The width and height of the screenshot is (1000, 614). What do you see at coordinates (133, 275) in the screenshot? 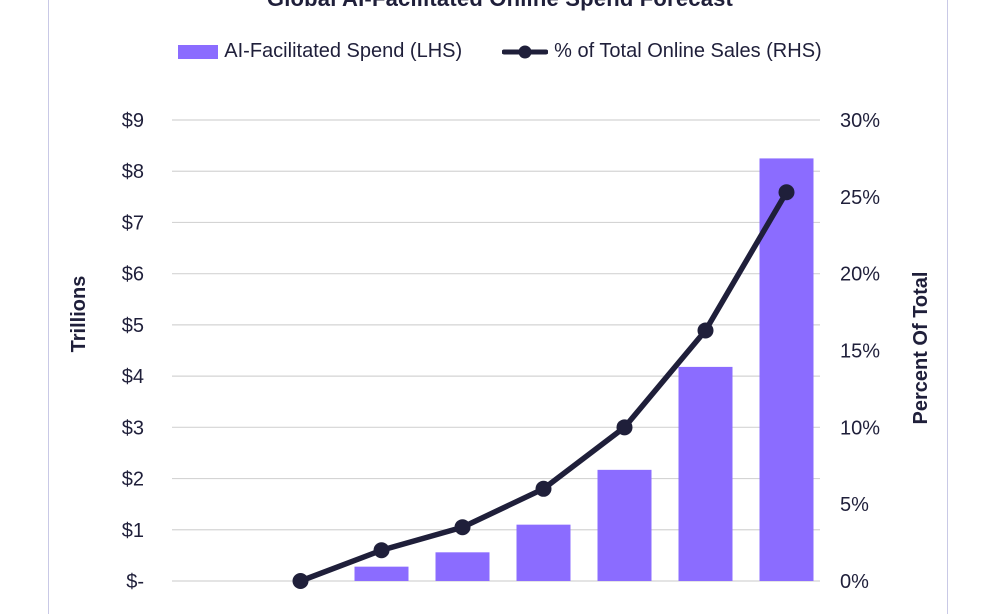
I see `left-tick-label: $6` at bounding box center [133, 275].